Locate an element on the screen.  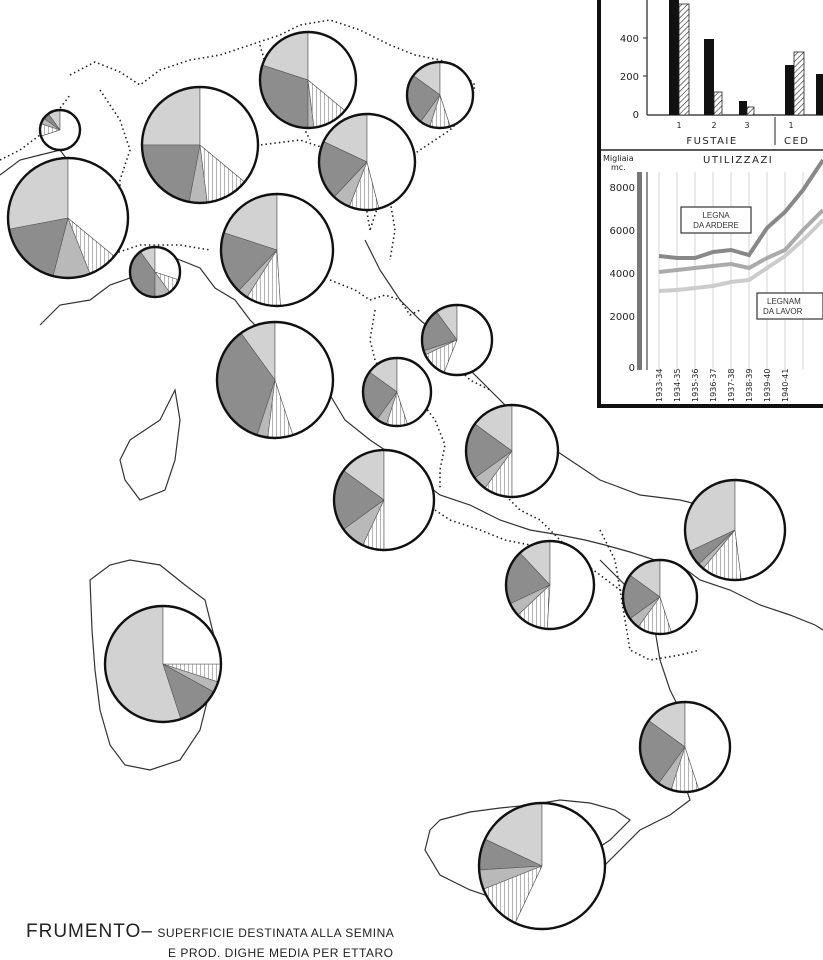
line-tick-8000: 8000 is located at coordinates (622, 188).